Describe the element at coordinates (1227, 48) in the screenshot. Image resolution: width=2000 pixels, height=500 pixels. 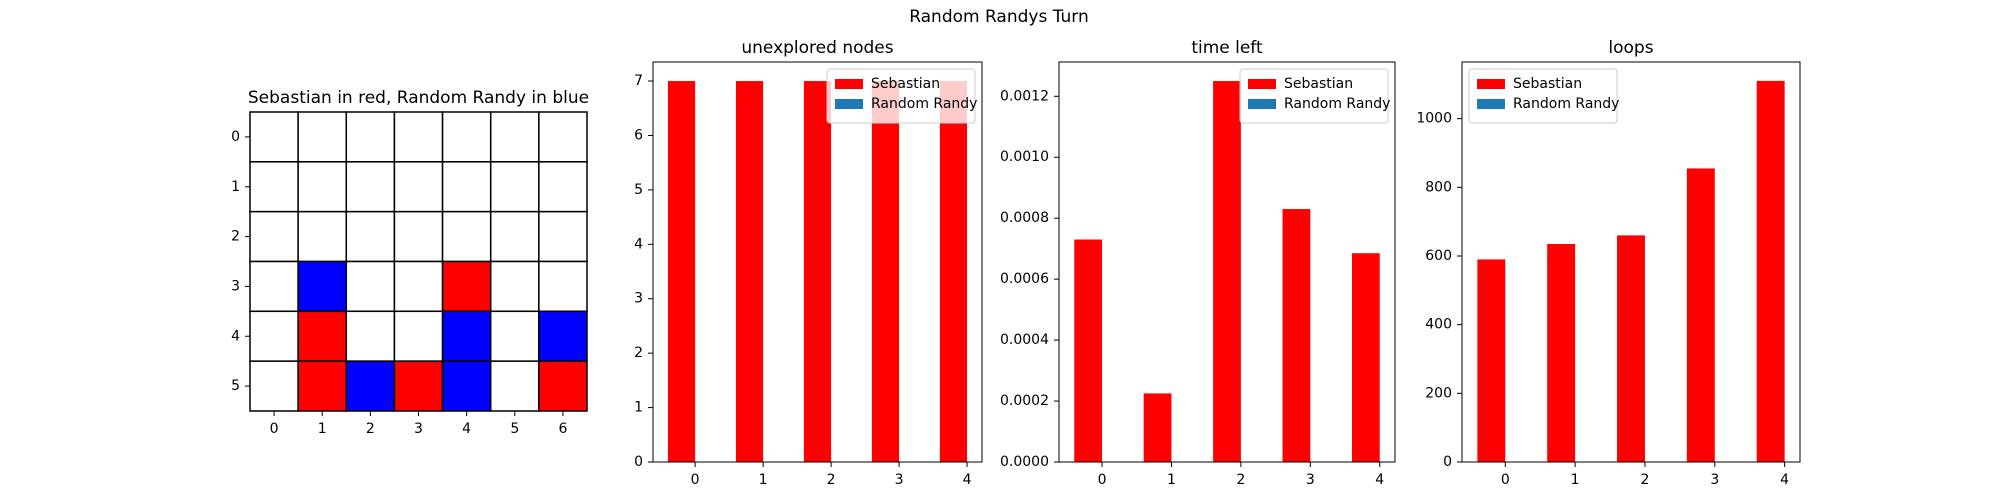
I see `axes-title: time left` at that location.